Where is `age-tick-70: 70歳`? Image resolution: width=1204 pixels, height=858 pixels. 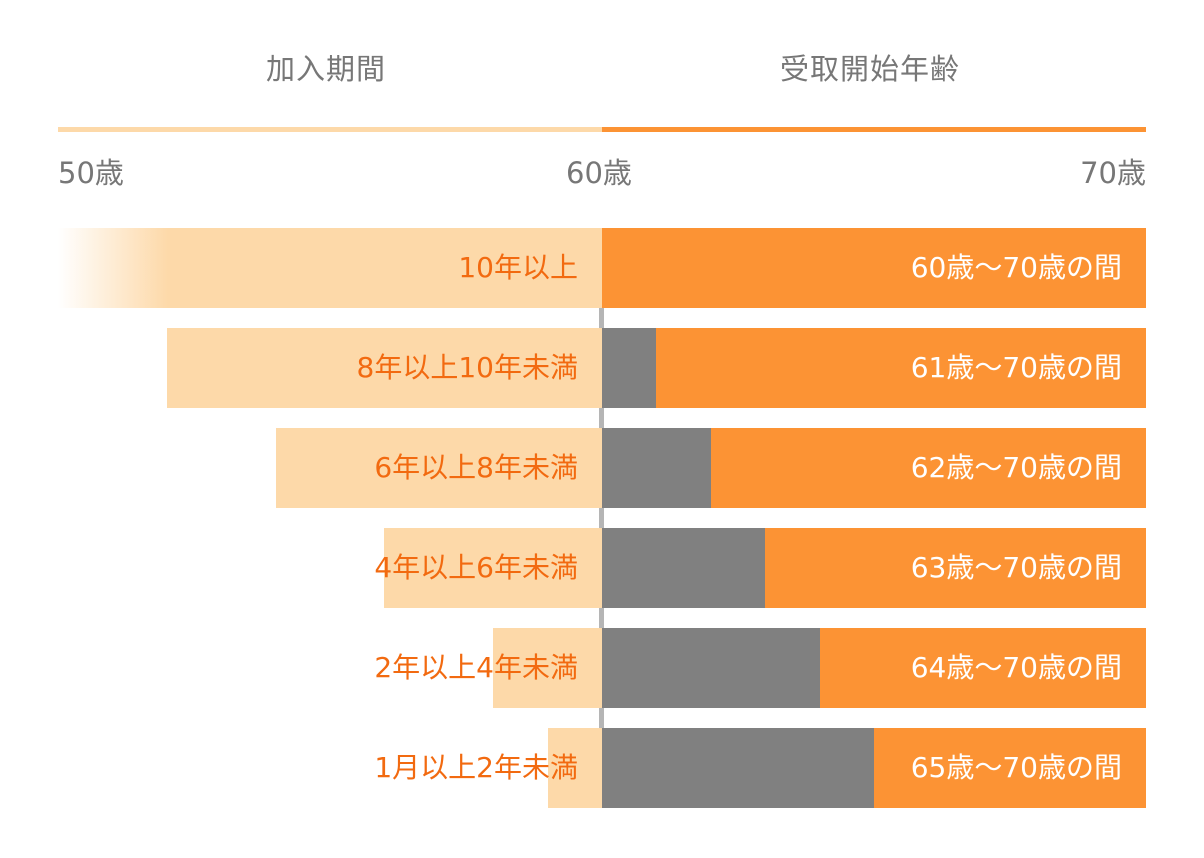 age-tick-70: 70歳 is located at coordinates (1113, 173).